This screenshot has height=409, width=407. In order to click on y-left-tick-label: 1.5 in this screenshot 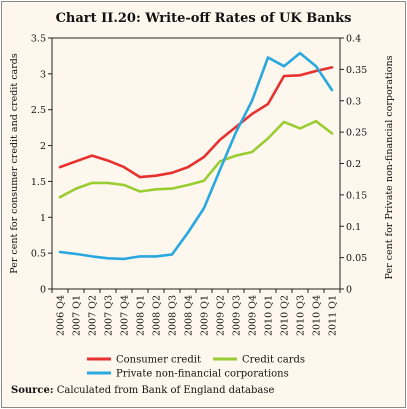, I will do `click(38, 182)`.